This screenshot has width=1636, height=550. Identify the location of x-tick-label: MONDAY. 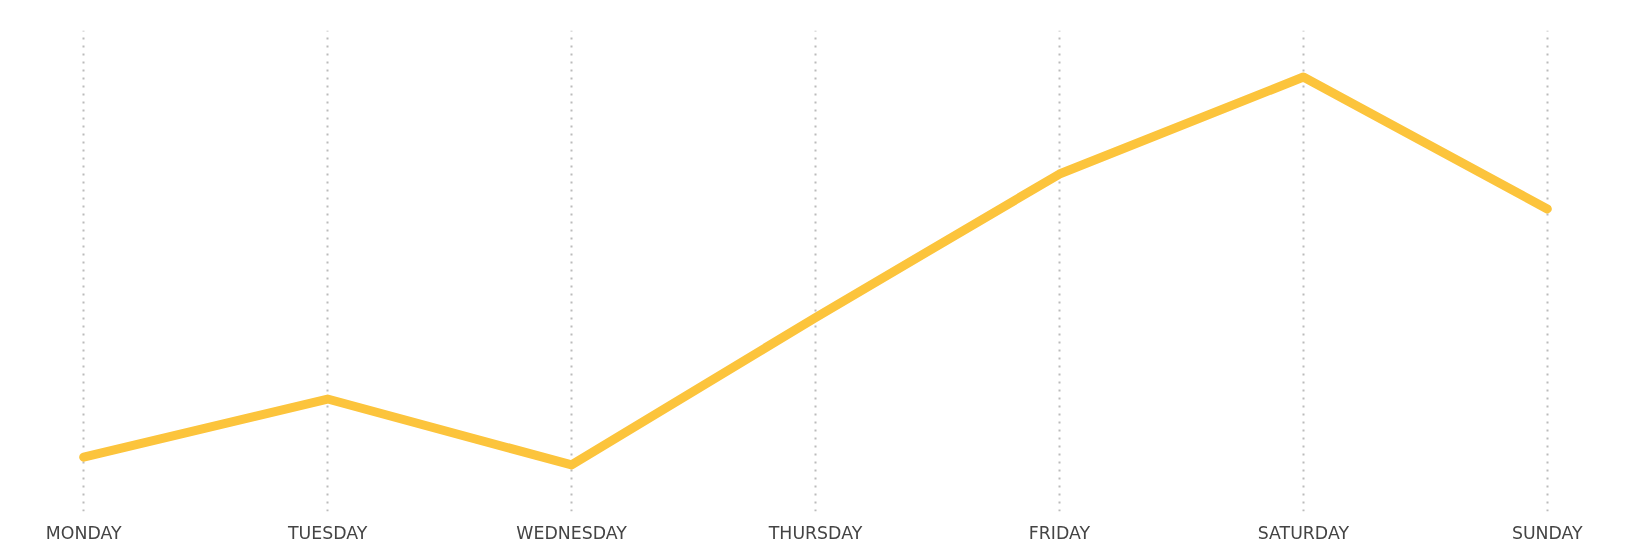
(83, 532).